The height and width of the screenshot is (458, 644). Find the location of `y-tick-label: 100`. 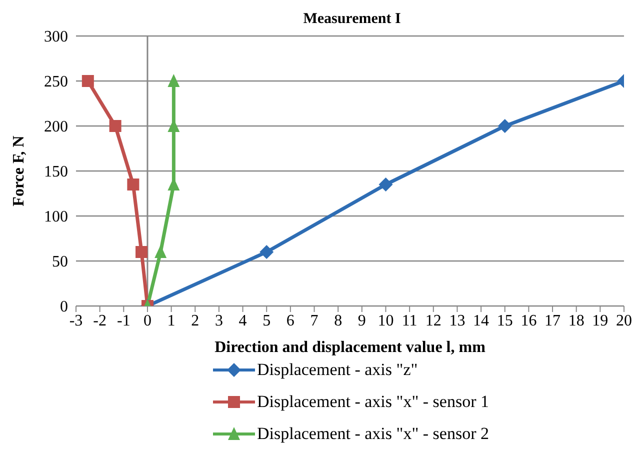

y-tick-label: 100 is located at coordinates (56, 217).